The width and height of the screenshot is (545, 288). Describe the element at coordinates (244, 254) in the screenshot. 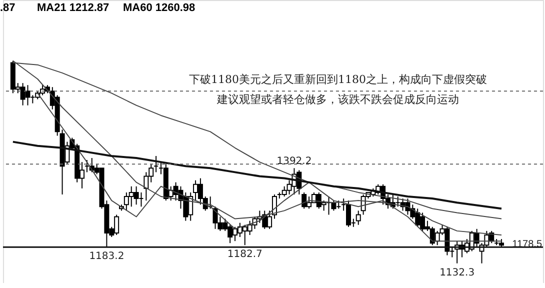

I see `annotation: 1182.7` at that location.